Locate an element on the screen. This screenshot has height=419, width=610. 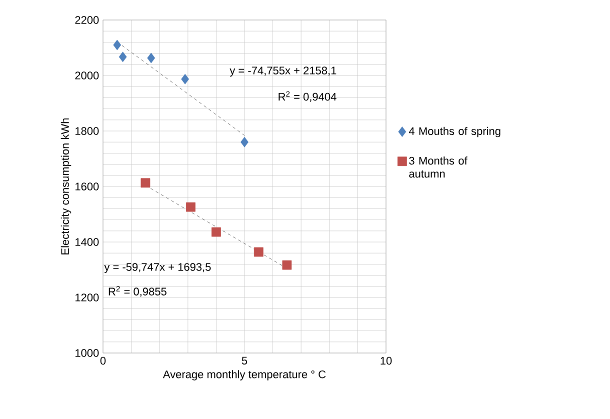
annotation: y = -74,755x + 2158,1 is located at coordinates (283, 71).